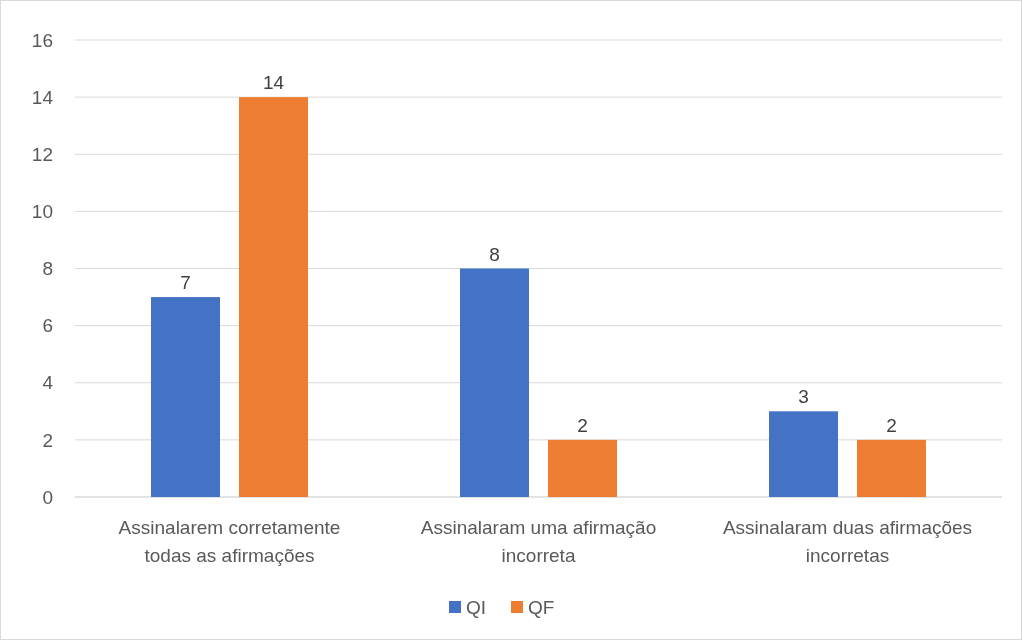  I want to click on y-tick-label: 14, so click(42, 97).